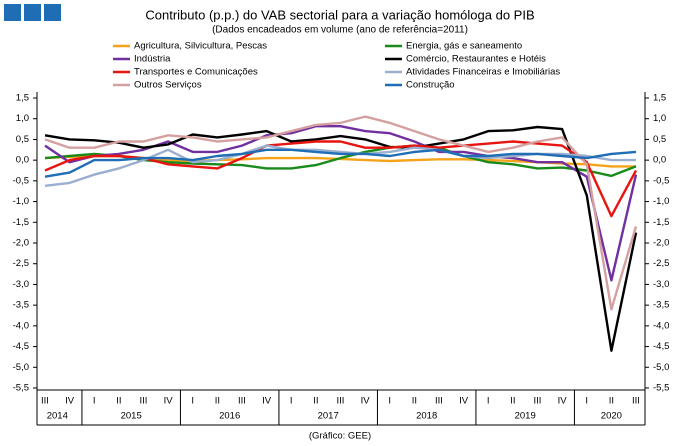  What do you see at coordinates (661, 388) in the screenshot?
I see `y2-tick-label: -5,5` at bounding box center [661, 388].